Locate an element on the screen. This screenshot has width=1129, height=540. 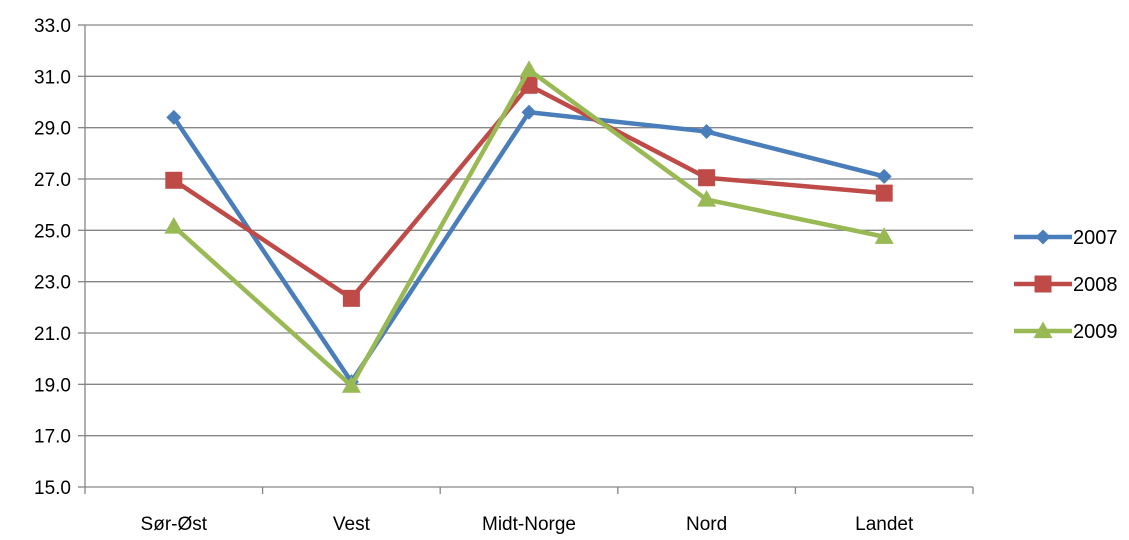
legend-label: 2008 is located at coordinates (1095, 285).